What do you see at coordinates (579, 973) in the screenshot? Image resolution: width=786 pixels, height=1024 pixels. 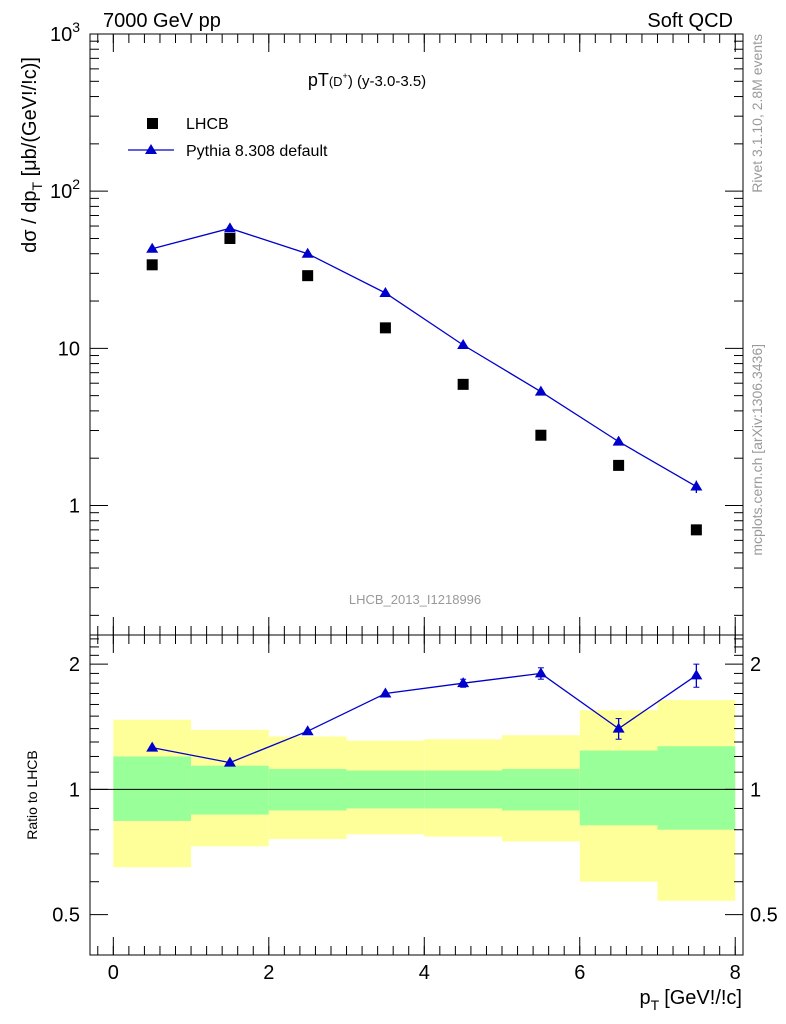 I see `x-tick-label: 6` at bounding box center [579, 973].